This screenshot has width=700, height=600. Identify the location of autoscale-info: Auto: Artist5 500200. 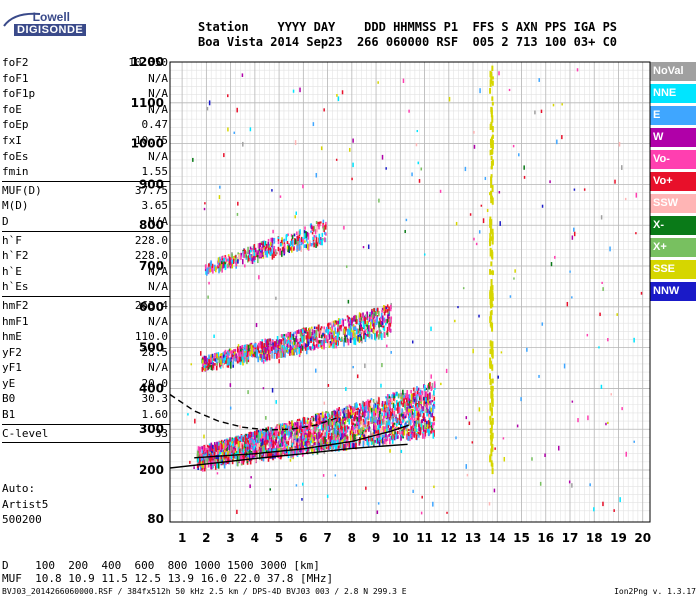
(25, 504).